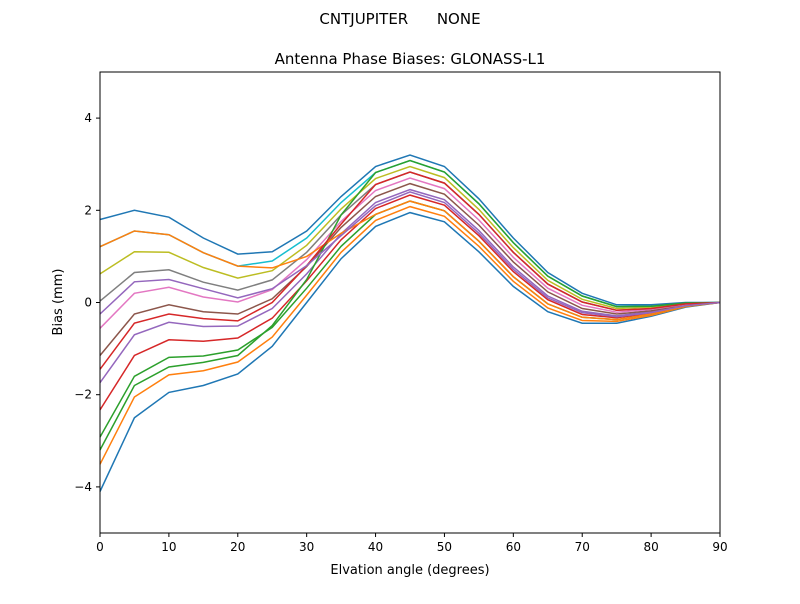 The width and height of the screenshot is (800, 604). Describe the element at coordinates (83, 395) in the screenshot. I see `y-tick-label: −2` at that location.